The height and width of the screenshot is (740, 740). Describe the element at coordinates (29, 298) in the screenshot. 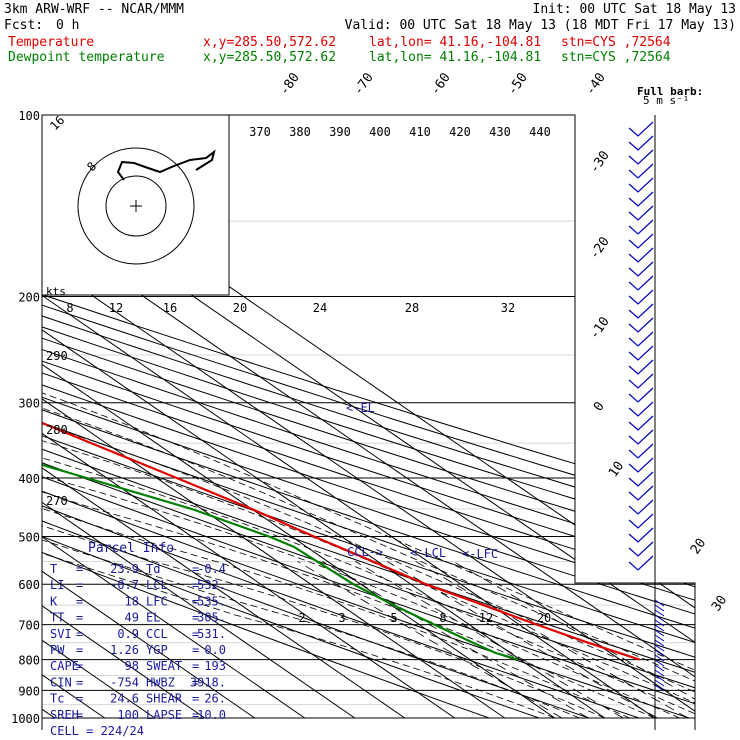

I see `pressure-tick-200: 200` at that location.